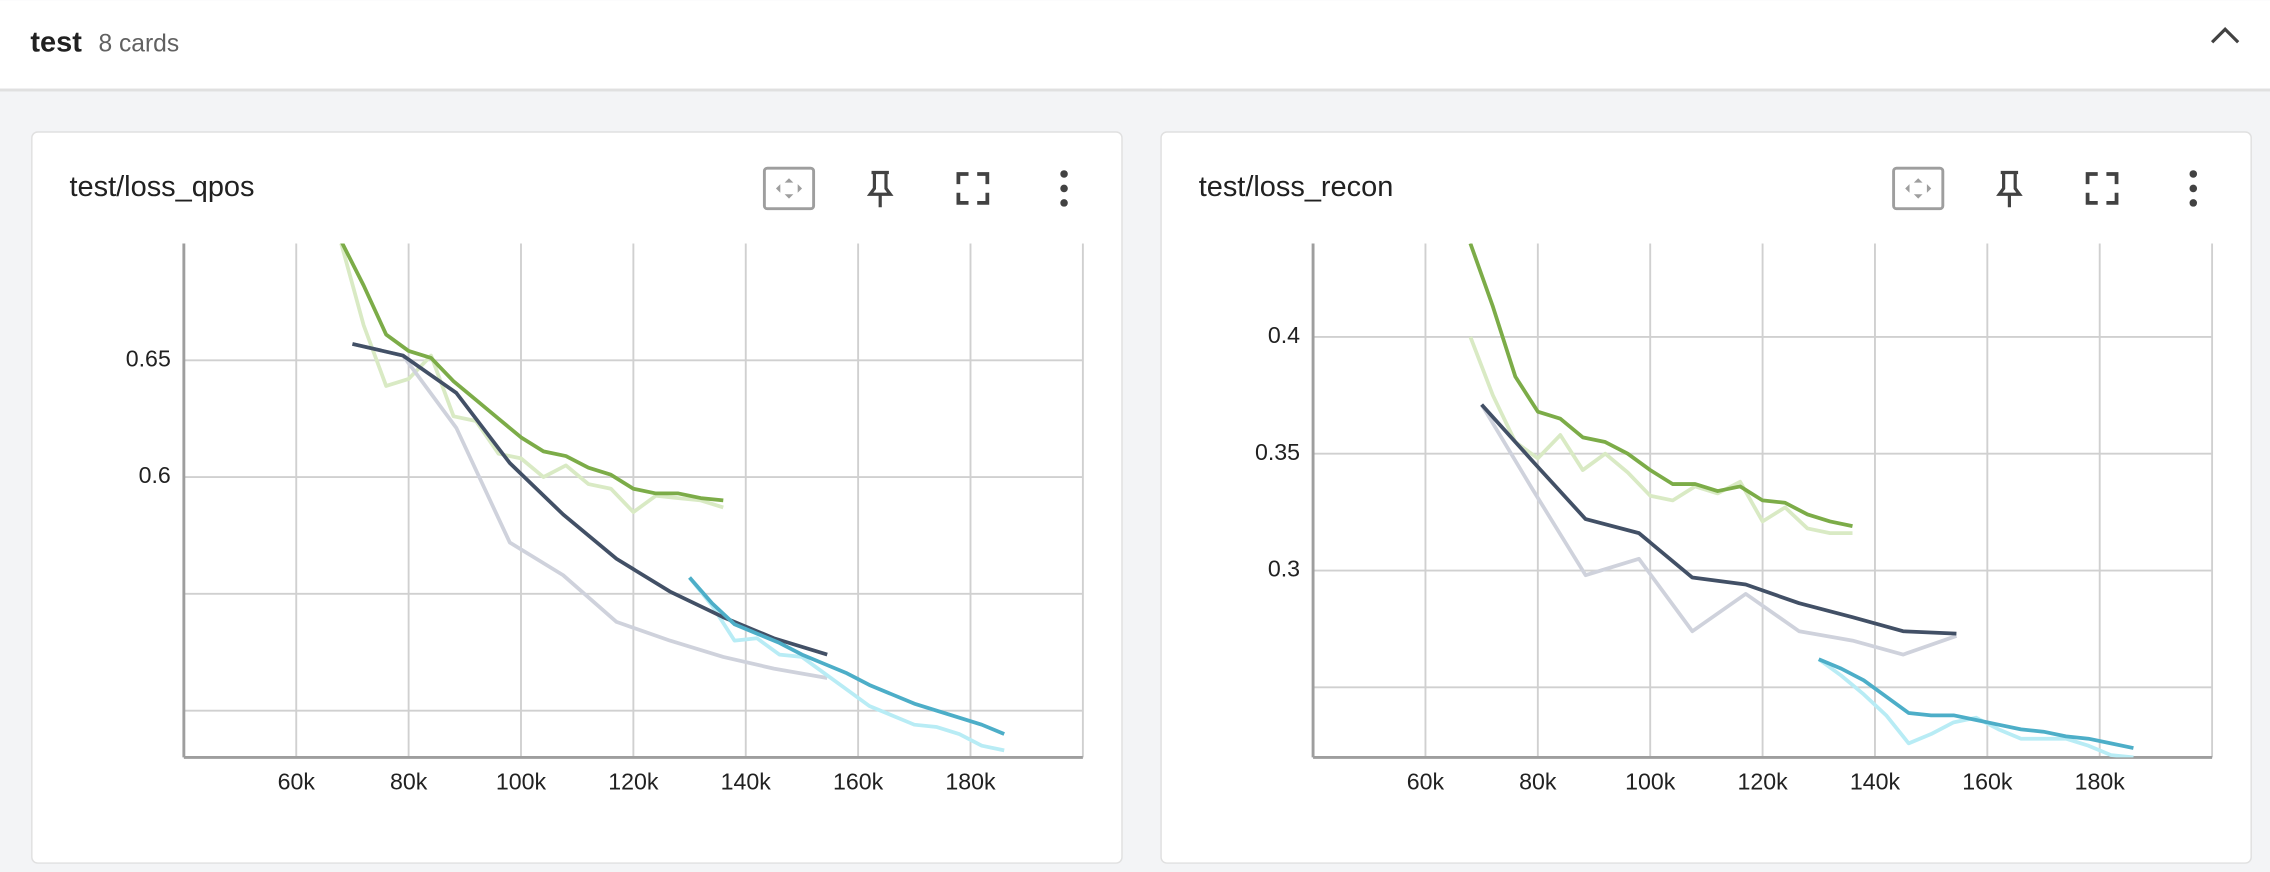 The height and width of the screenshot is (872, 2270). What do you see at coordinates (1135, 90) in the screenshot?
I see `header-shadow` at bounding box center [1135, 90].